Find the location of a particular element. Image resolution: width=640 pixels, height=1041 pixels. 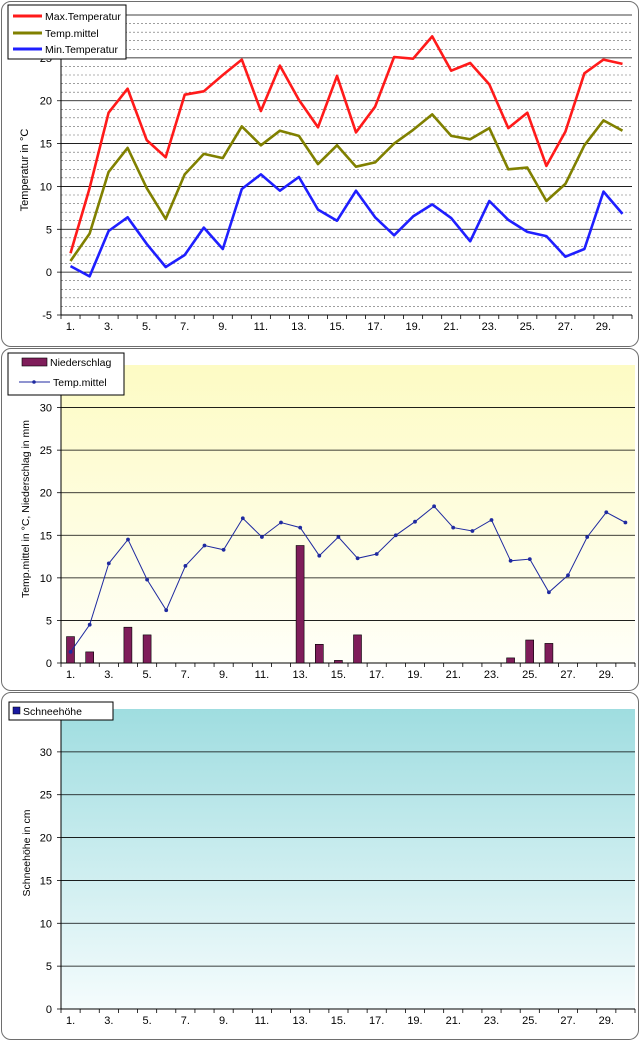

legend-label-snow: Schneehöhe is located at coordinates (52, 712).